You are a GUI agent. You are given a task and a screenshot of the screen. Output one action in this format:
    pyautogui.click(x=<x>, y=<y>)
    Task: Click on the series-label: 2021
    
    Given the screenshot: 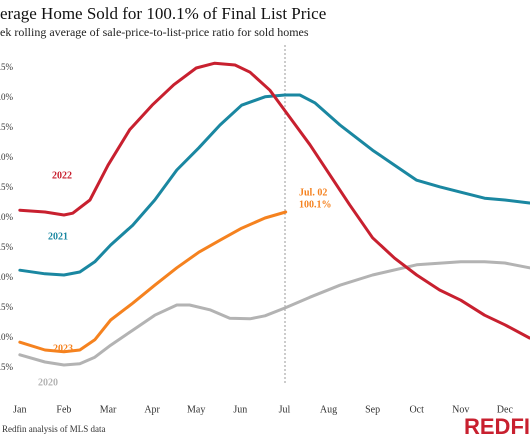 What is the action you would take?
    pyautogui.click(x=58, y=236)
    